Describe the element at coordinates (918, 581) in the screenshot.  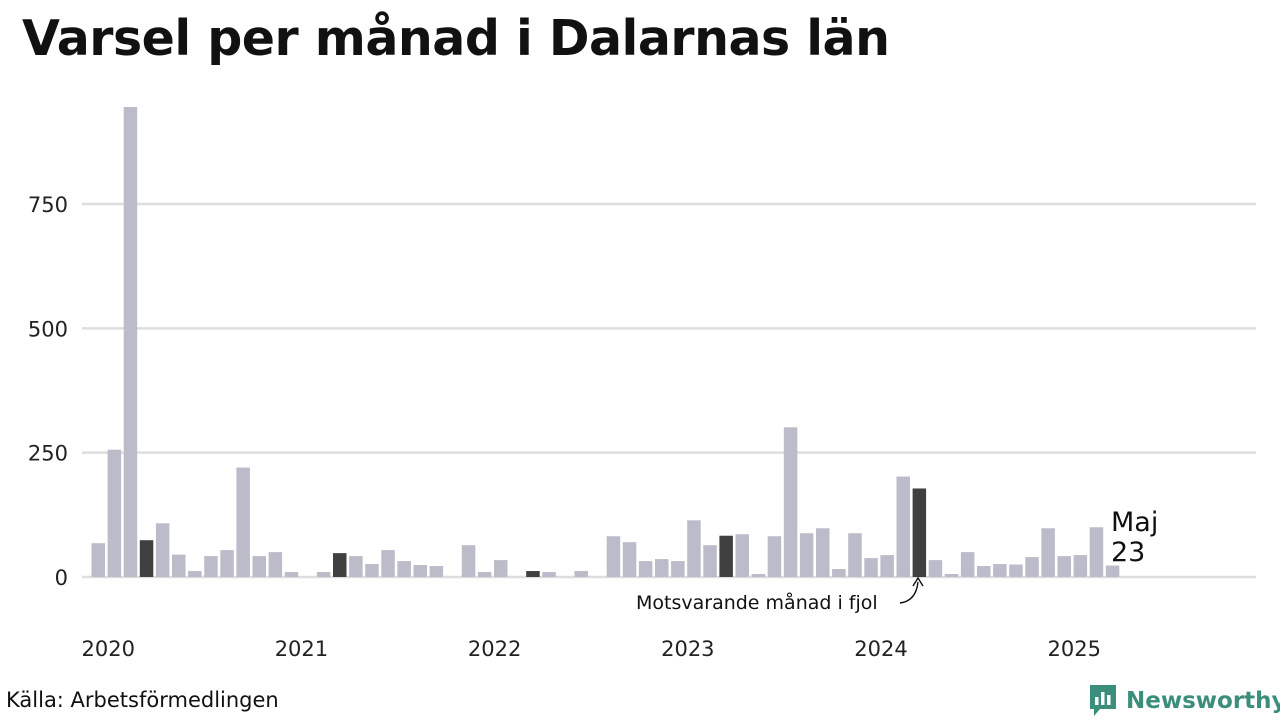
I see `annotation-arrowhead` at that location.